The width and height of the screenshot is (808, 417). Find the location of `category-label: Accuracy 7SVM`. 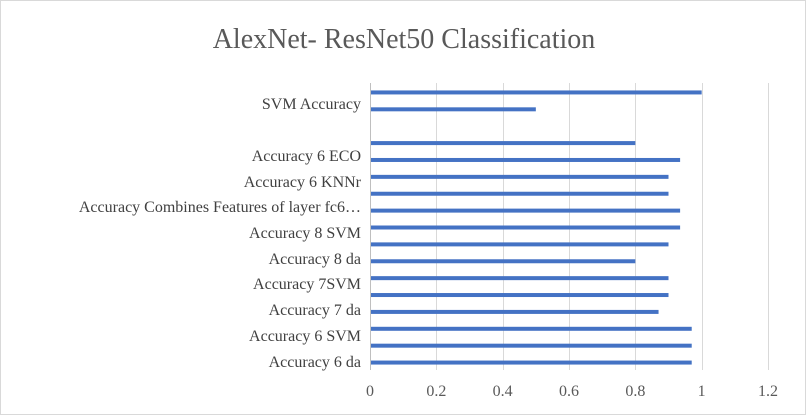

category-label: Accuracy 7SVM is located at coordinates (307, 284).